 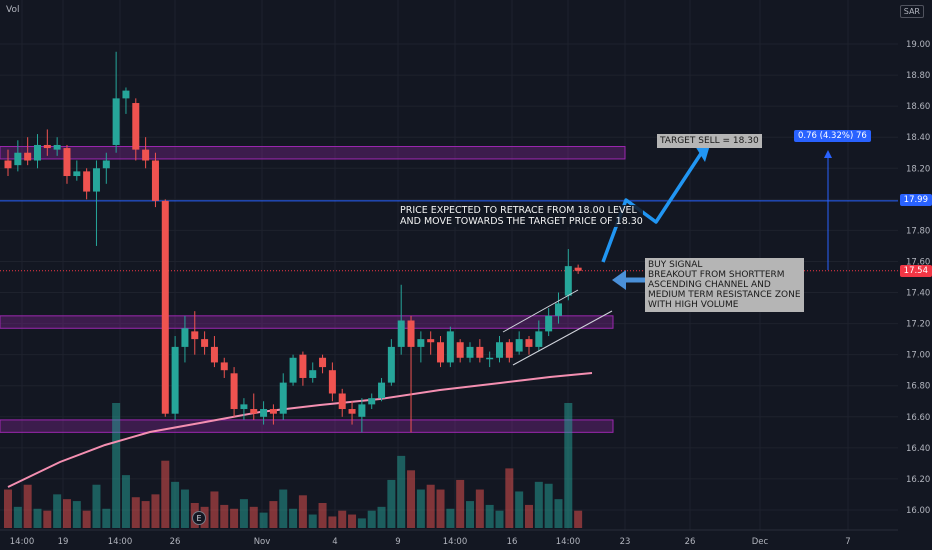 What do you see at coordinates (918, 480) in the screenshot?
I see `price-tick-label: 16.20` at bounding box center [918, 480].